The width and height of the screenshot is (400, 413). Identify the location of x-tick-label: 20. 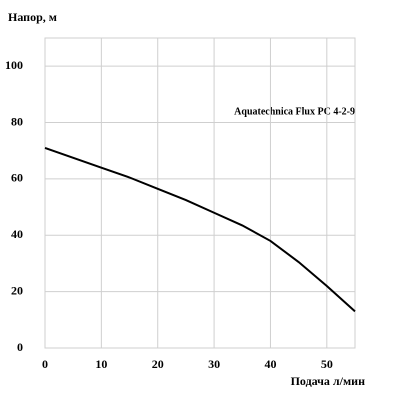
(158, 364).